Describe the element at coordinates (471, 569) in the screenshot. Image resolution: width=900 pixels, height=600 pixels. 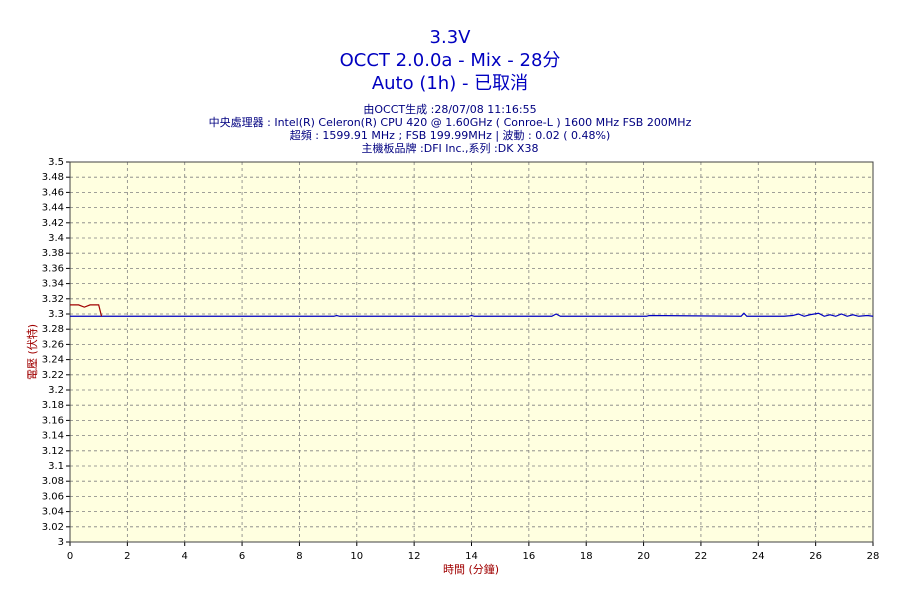
I see `x-axis-label: 時間 (分鐘)` at that location.